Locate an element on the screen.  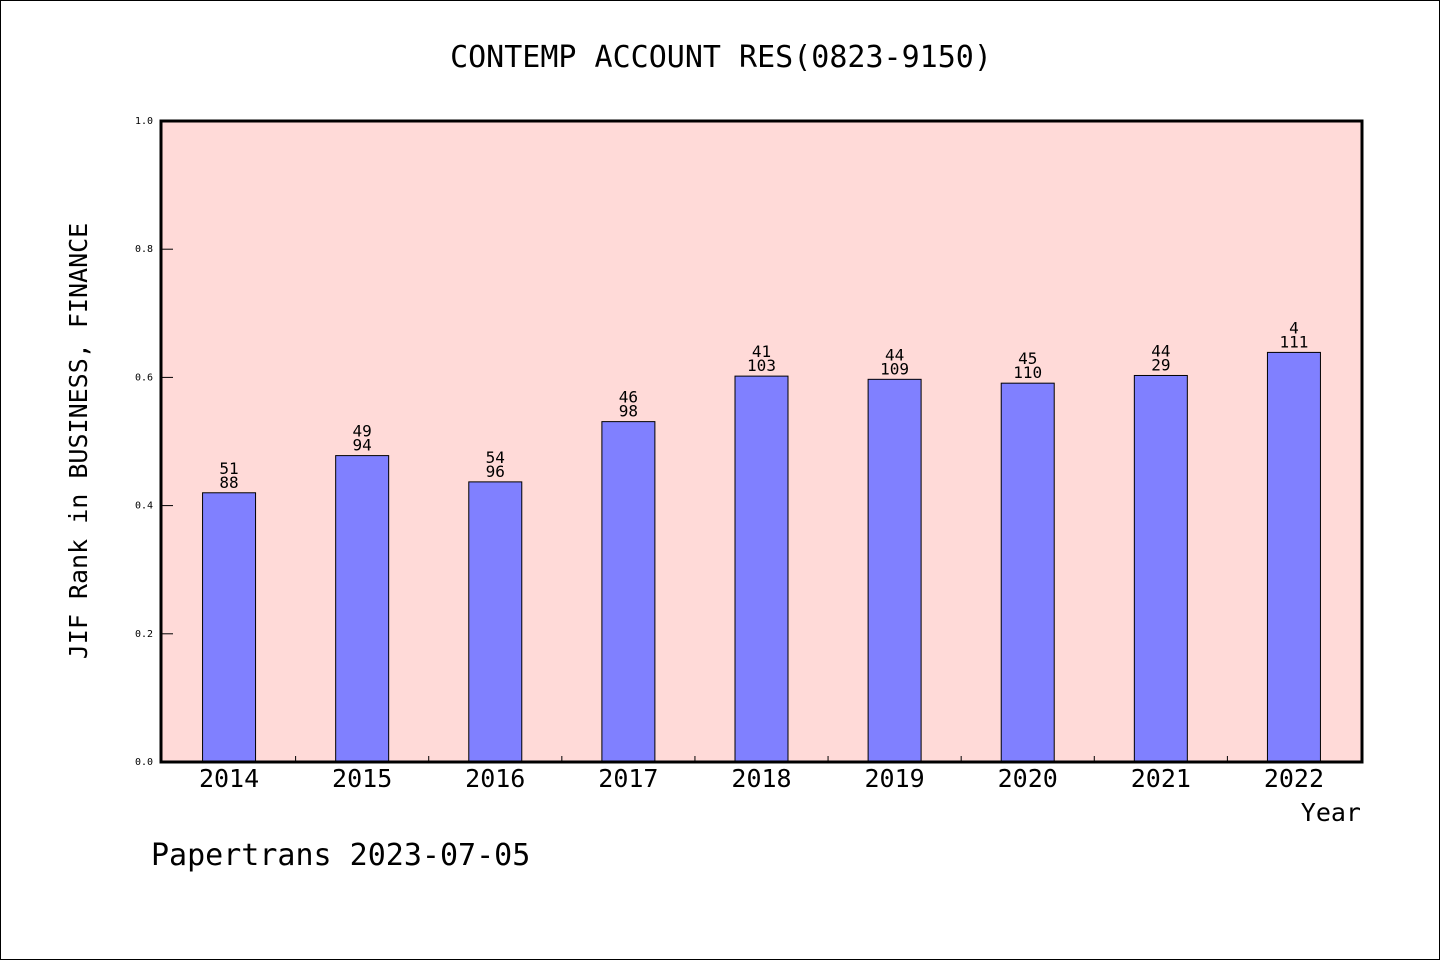
x-axis-label: Year is located at coordinates (1331, 812).